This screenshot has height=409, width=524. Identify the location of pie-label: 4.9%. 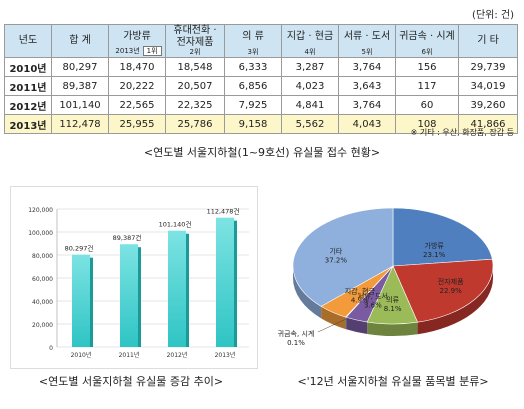
(360, 301).